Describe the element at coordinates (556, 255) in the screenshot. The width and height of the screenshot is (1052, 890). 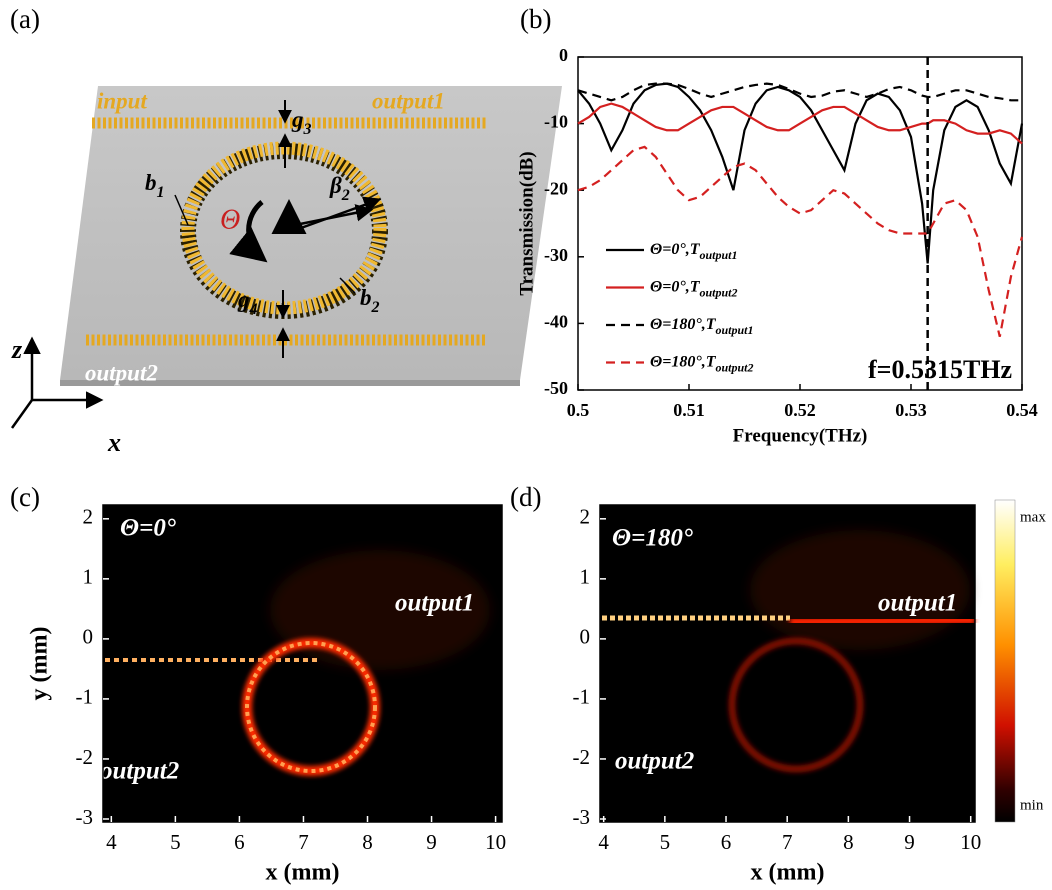
I see `y-tick-label: -30` at that location.